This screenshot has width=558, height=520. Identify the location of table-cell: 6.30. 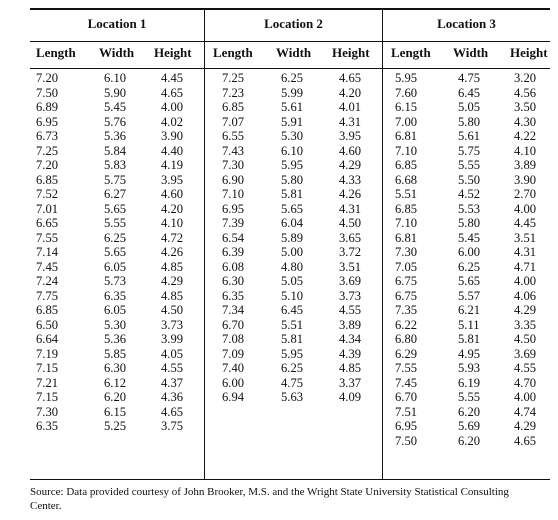
(115, 368).